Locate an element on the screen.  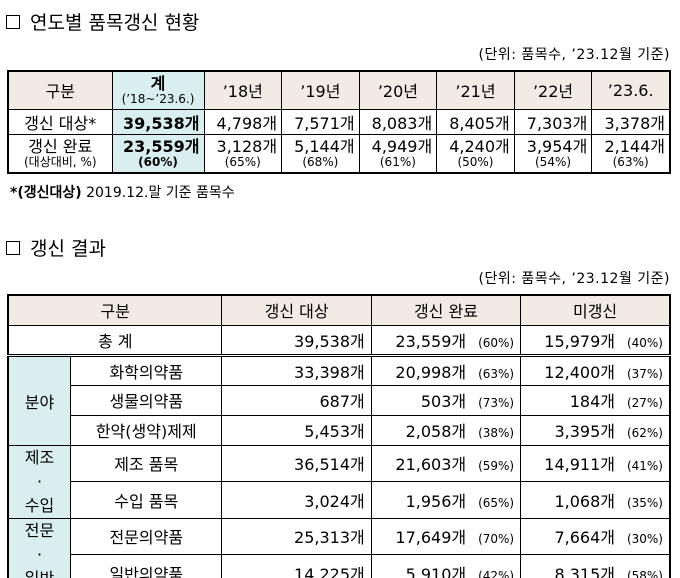
done-cell: 5,144개 (68%) is located at coordinates (320, 153).